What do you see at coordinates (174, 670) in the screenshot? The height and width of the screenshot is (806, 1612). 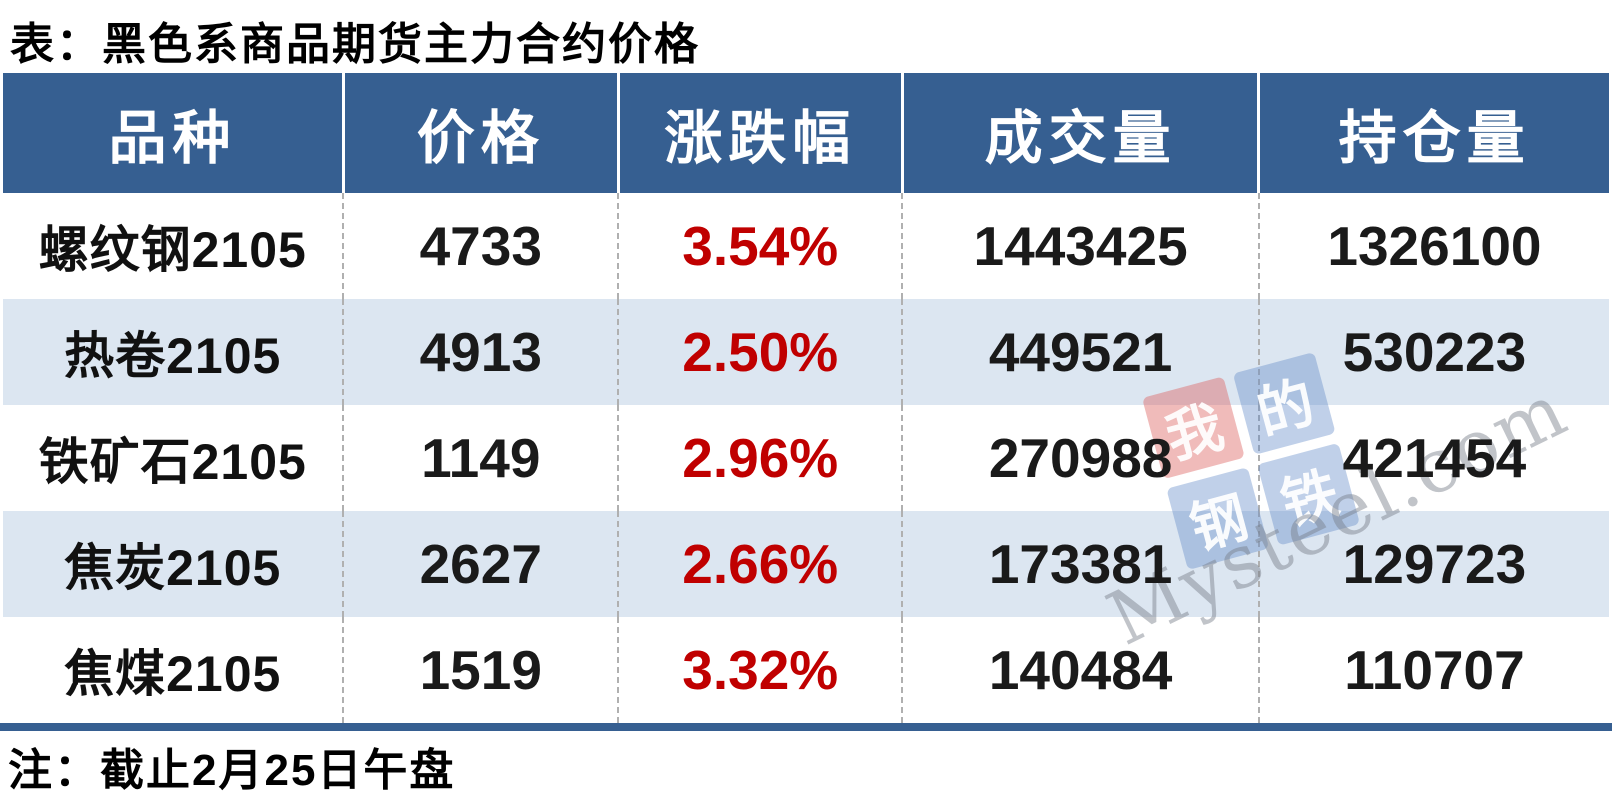 I see `cell-variety: 焦煤2105` at bounding box center [174, 670].